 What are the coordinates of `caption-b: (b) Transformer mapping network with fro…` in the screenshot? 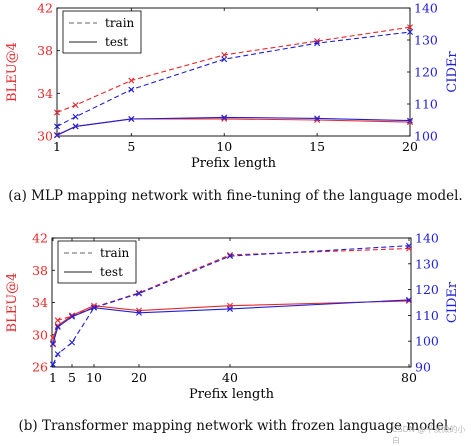 It's located at (235, 426).